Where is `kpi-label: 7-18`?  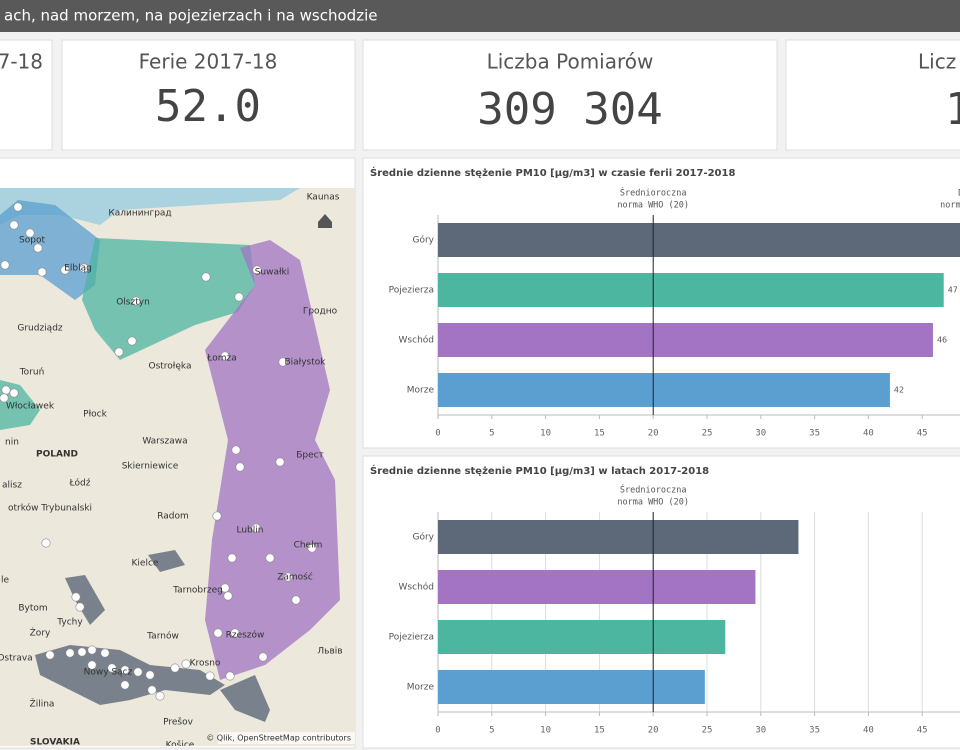 kpi-label: 7-18 is located at coordinates (21, 62).